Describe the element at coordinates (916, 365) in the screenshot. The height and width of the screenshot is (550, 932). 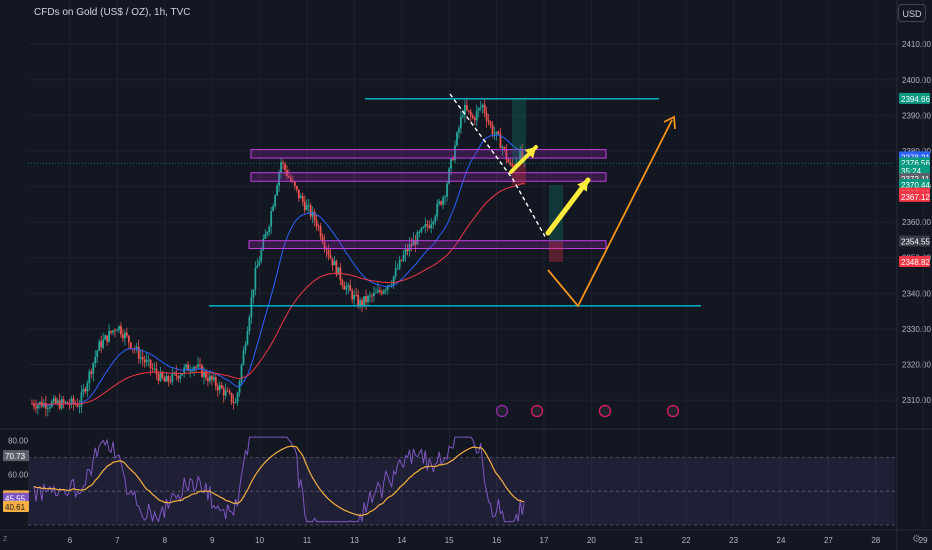
I see `y-tick-label: 2320.00` at that location.